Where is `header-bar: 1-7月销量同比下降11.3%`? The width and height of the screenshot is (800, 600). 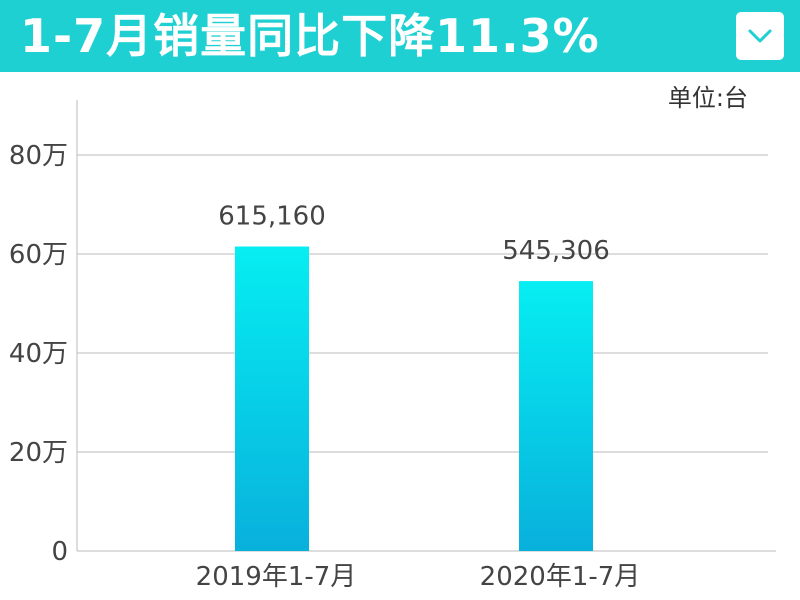
header-bar: 1-7月销量同比下降11.3% is located at coordinates (400, 36).